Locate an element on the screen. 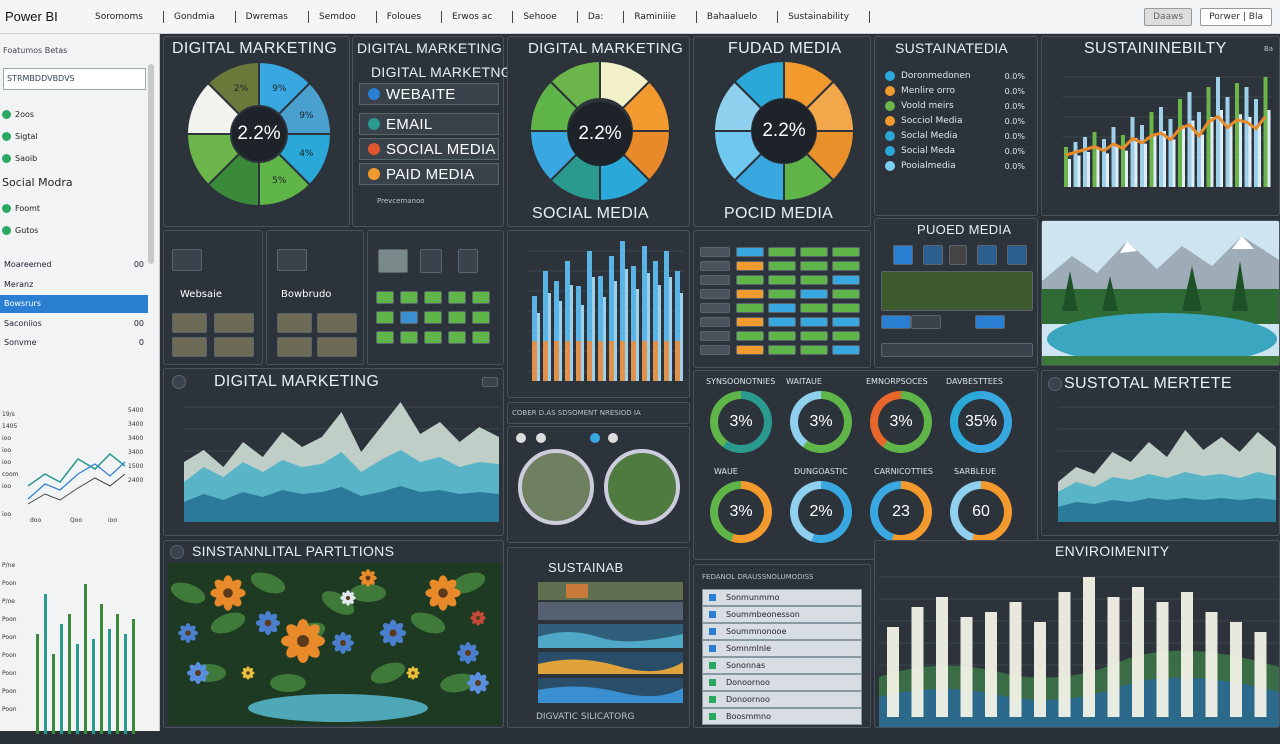 This screenshot has width=1280, height=744. toolbar-button-2: Porwer | Bla is located at coordinates (1236, 16).